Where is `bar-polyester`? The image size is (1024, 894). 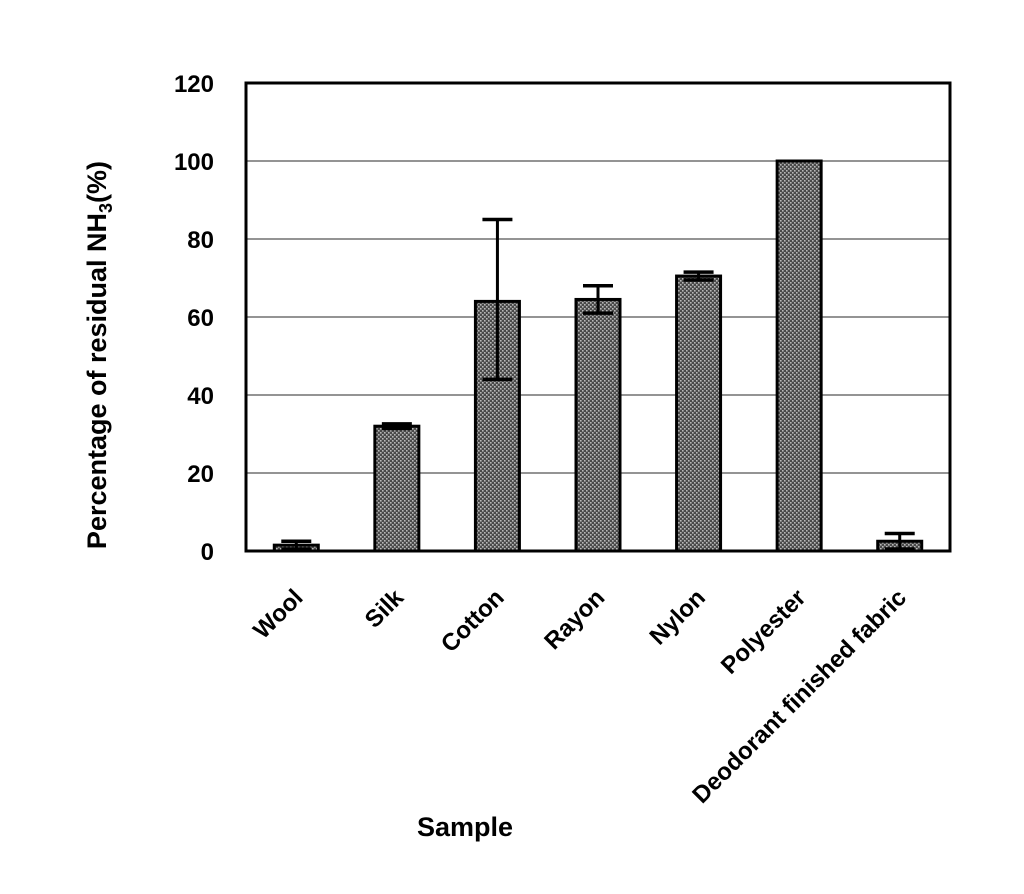 bar-polyester is located at coordinates (799, 356).